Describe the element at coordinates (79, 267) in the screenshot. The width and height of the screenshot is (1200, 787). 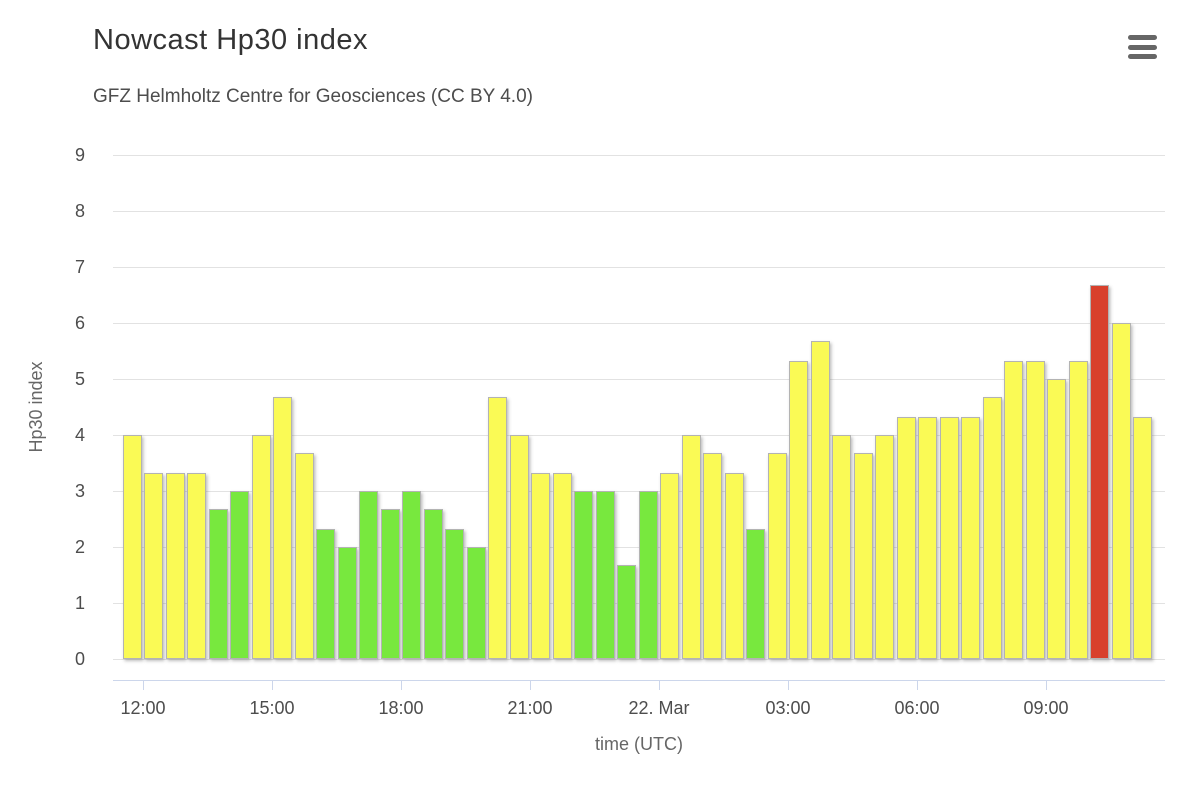
I see `y-axis-tick-label: 7` at that location.